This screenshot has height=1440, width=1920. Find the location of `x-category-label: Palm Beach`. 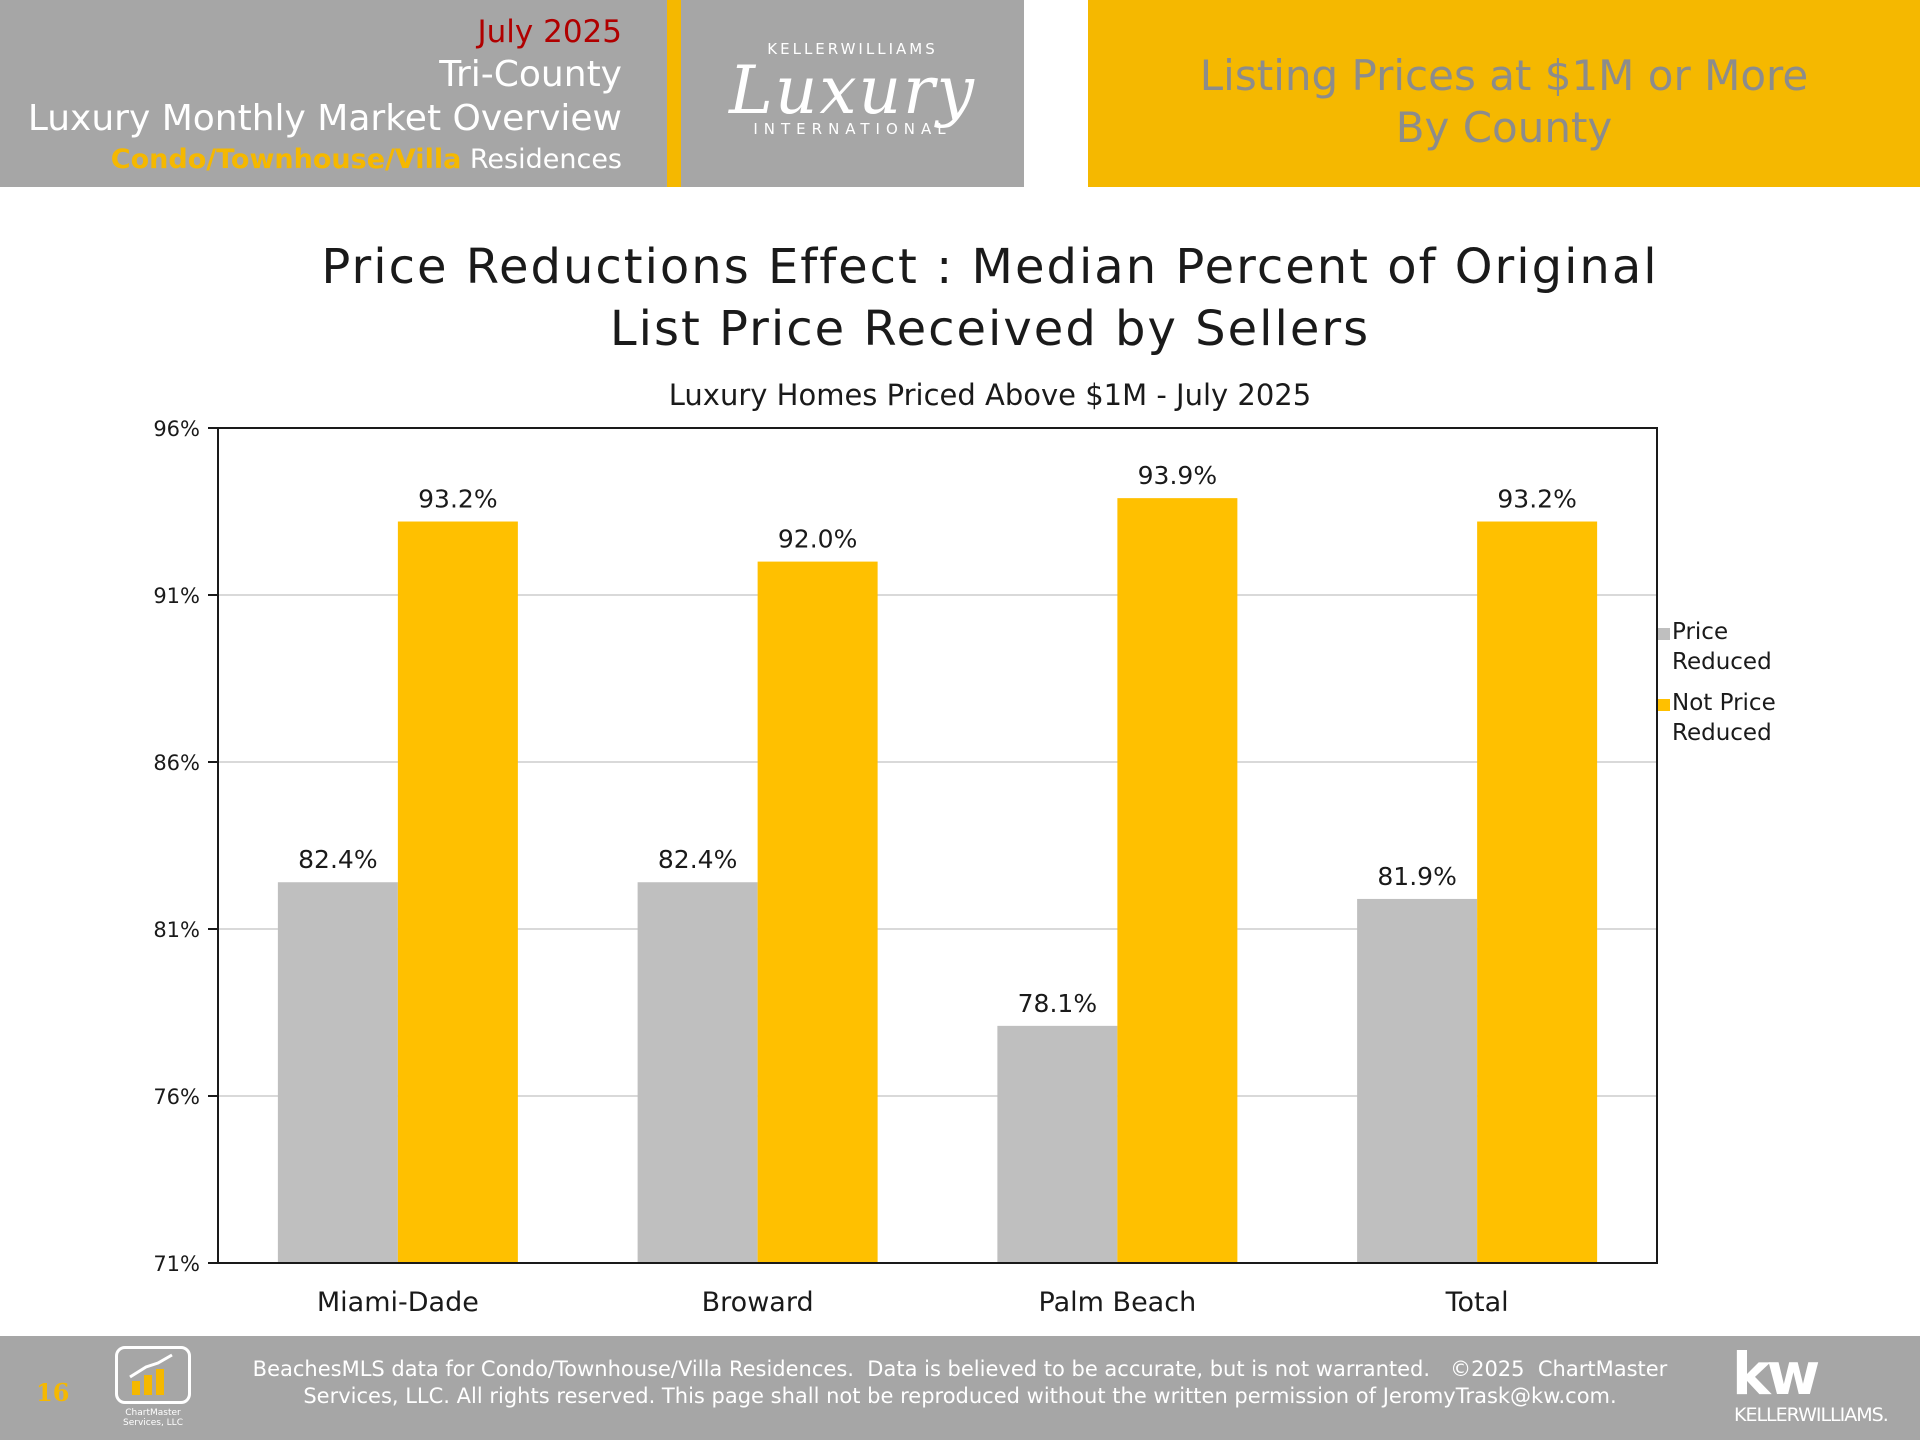

x-category-label: Palm Beach is located at coordinates (1118, 1302).